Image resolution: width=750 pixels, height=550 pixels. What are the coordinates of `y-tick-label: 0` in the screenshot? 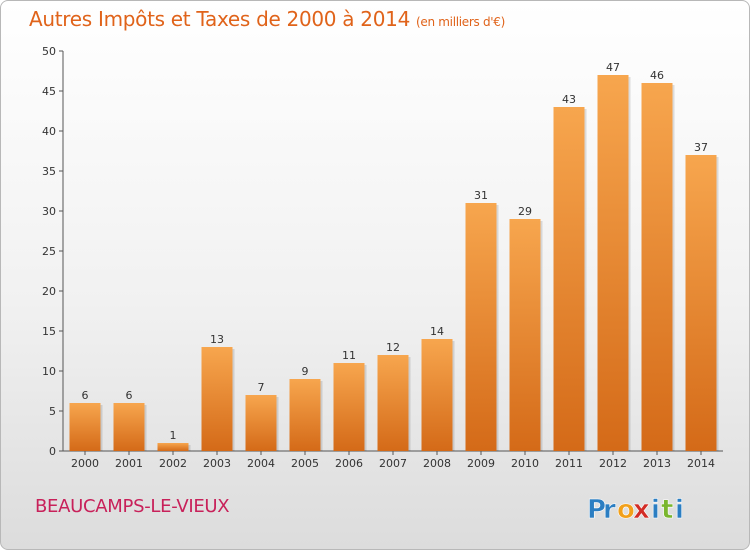 It's located at (52, 451).